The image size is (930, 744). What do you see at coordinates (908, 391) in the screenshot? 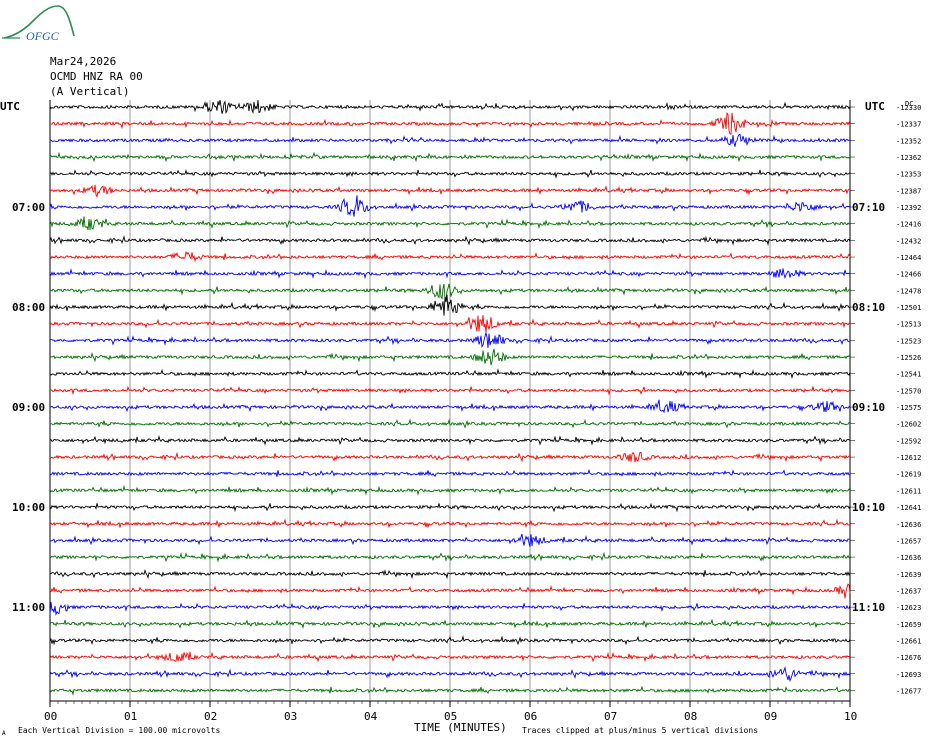
I see `dc-offset-label: -12570` at bounding box center [908, 391].